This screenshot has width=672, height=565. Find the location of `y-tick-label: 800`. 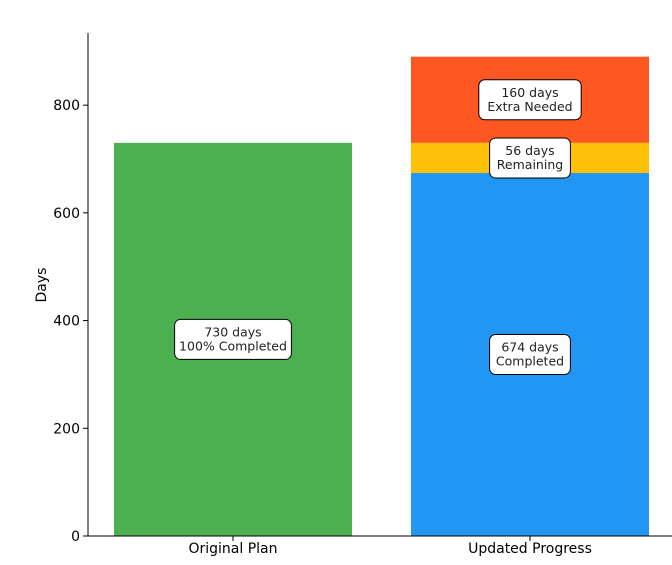

y-tick-label: 800 is located at coordinates (66, 106).